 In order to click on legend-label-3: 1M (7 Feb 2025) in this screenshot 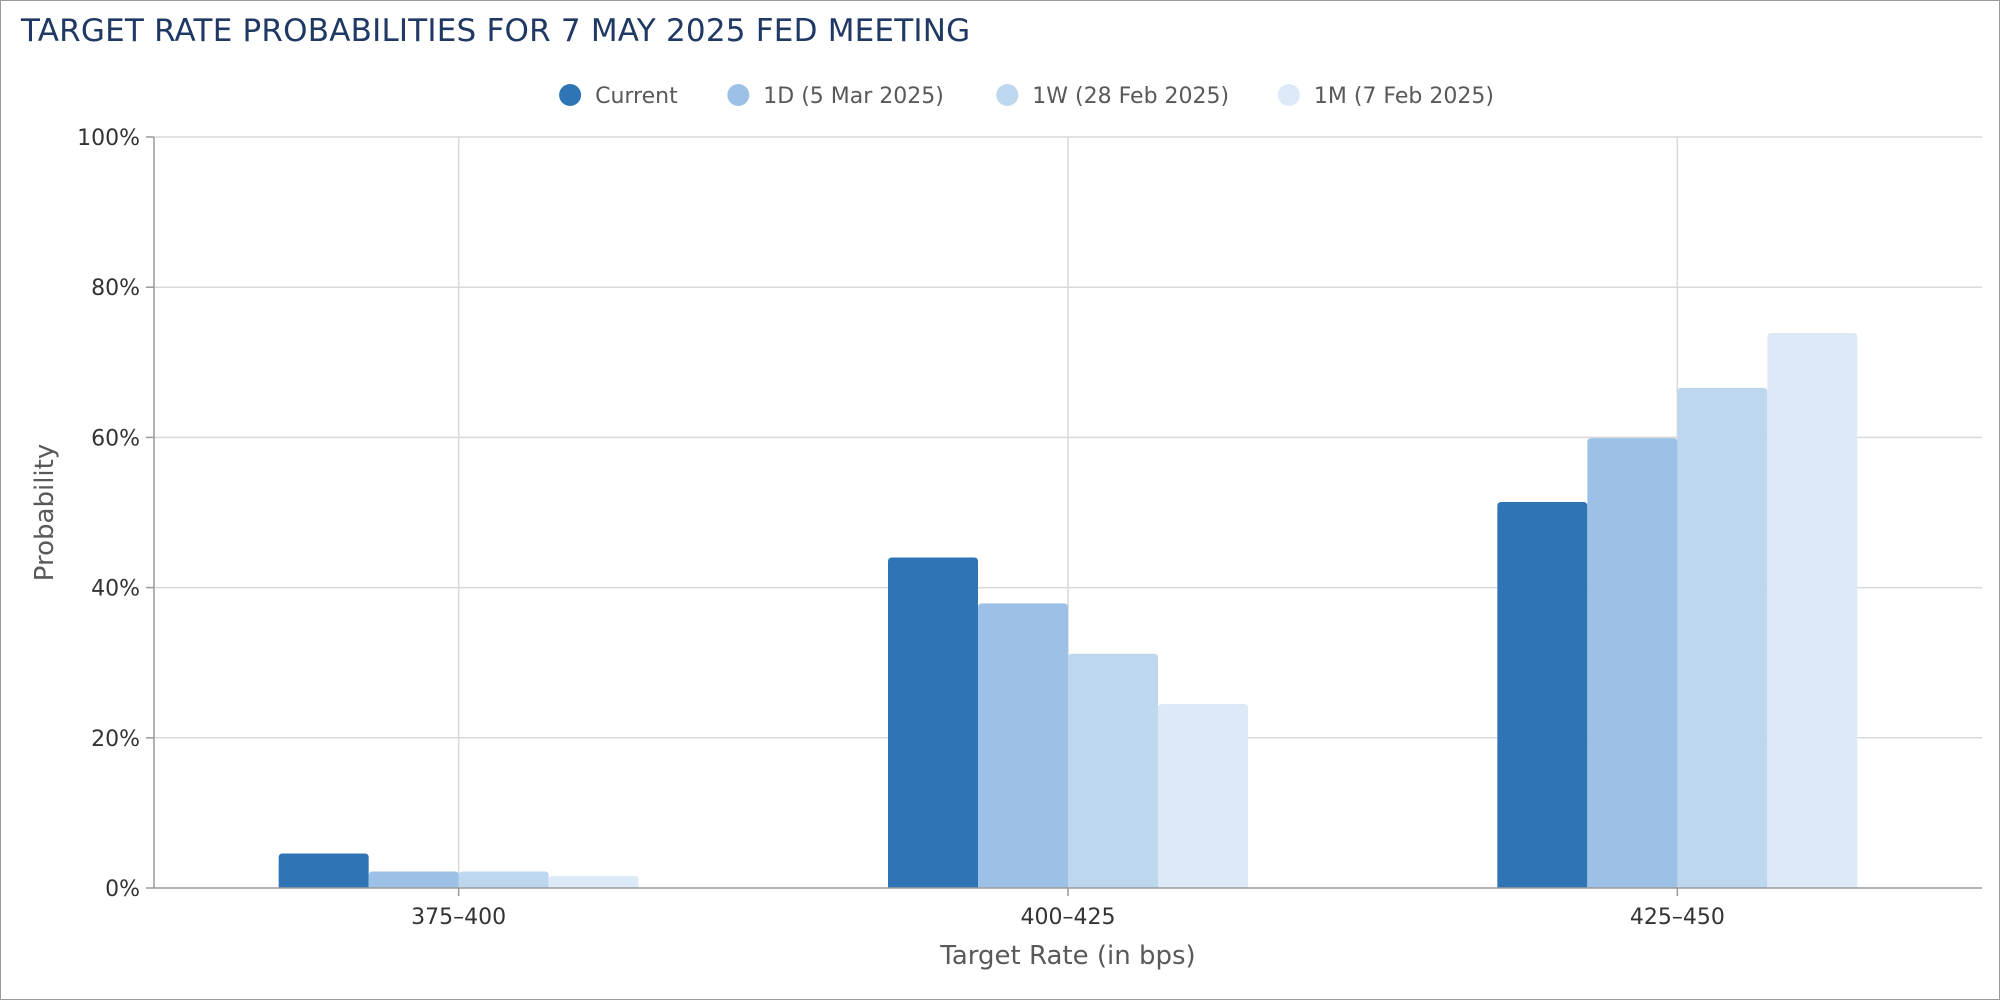, I will do `click(1404, 96)`.